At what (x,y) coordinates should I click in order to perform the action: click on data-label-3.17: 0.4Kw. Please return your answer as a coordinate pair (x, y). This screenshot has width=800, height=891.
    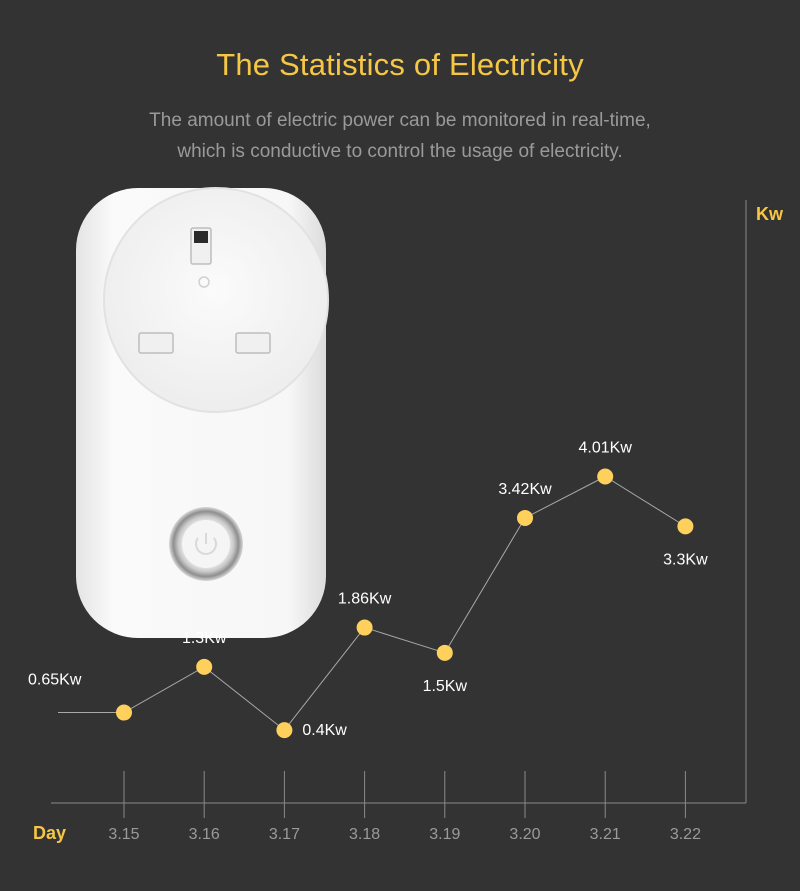
    Looking at the image, I should click on (324, 730).